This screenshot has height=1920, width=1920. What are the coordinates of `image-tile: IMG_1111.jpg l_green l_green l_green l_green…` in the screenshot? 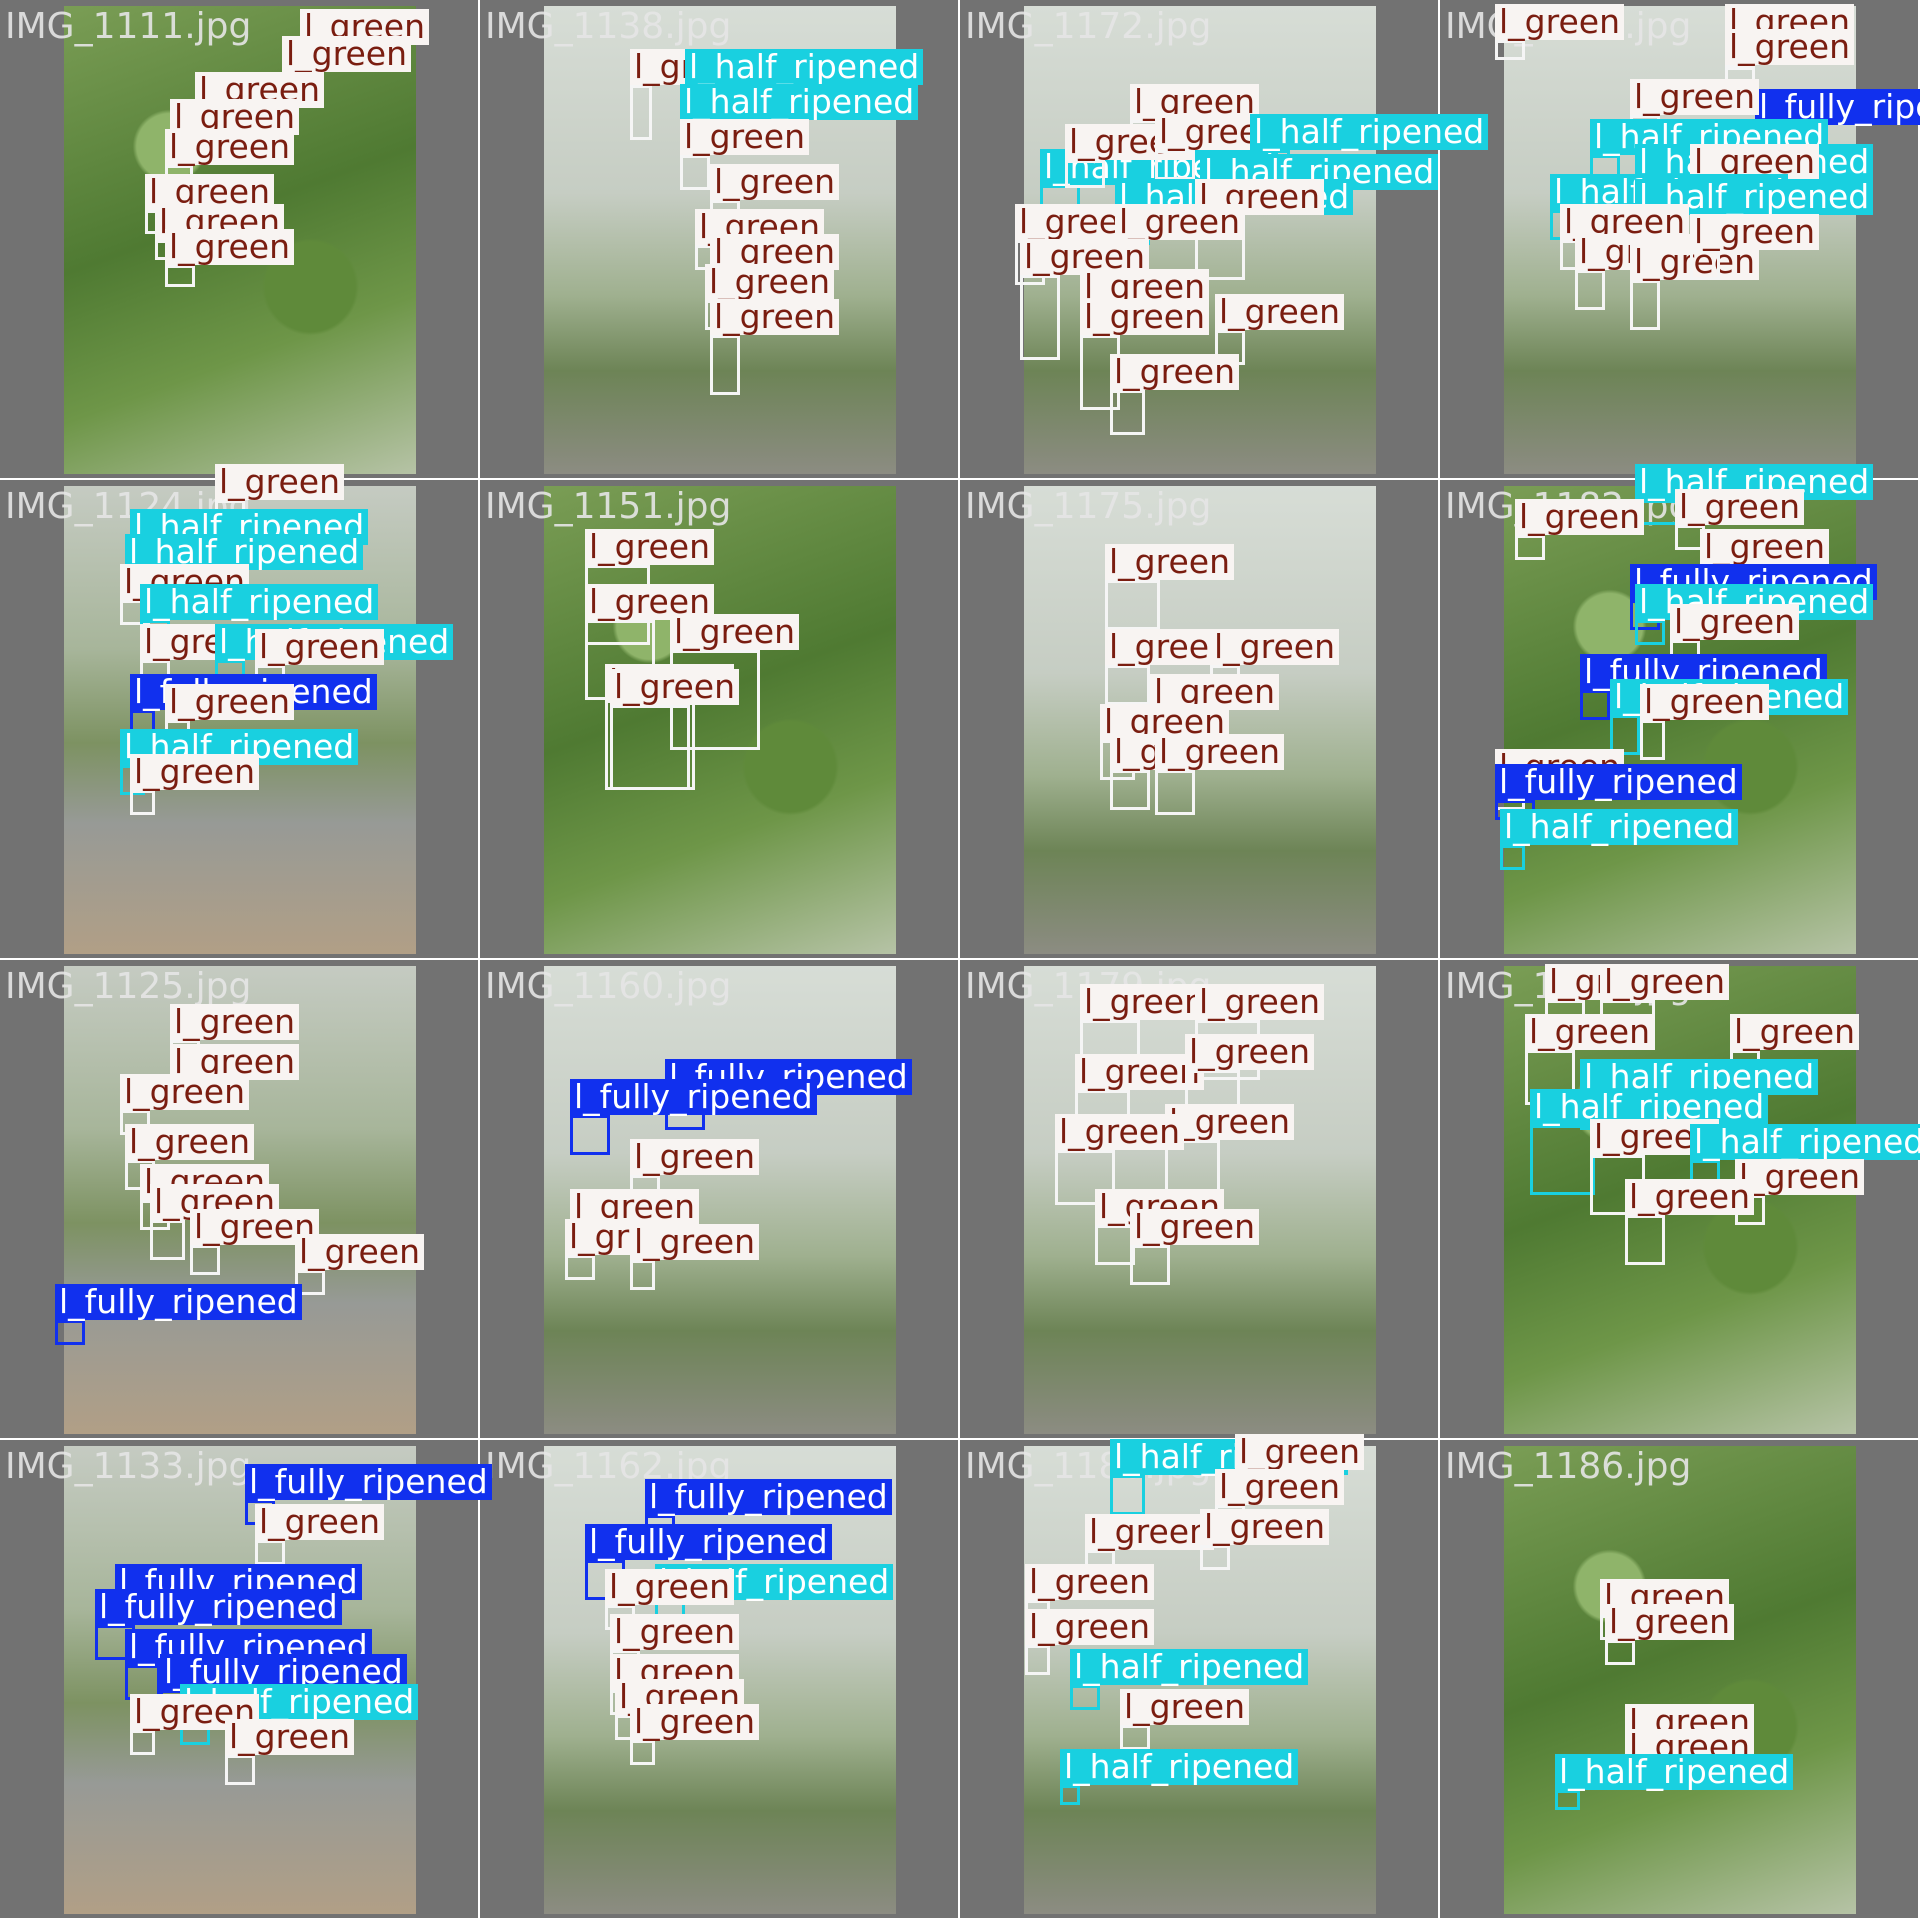 It's located at (240, 240).